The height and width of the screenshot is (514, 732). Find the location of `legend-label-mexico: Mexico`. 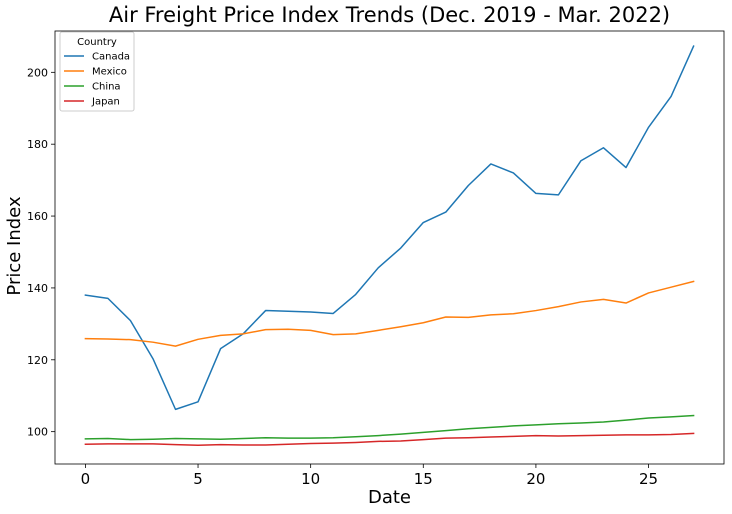

legend-label-mexico: Mexico is located at coordinates (109, 72).